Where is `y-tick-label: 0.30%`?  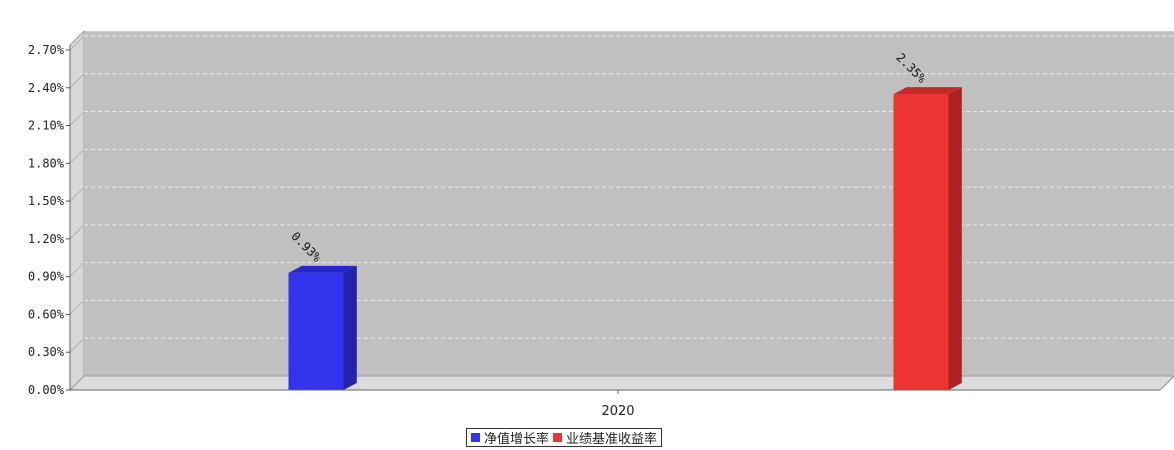
y-tick-label: 0.30% is located at coordinates (46, 352).